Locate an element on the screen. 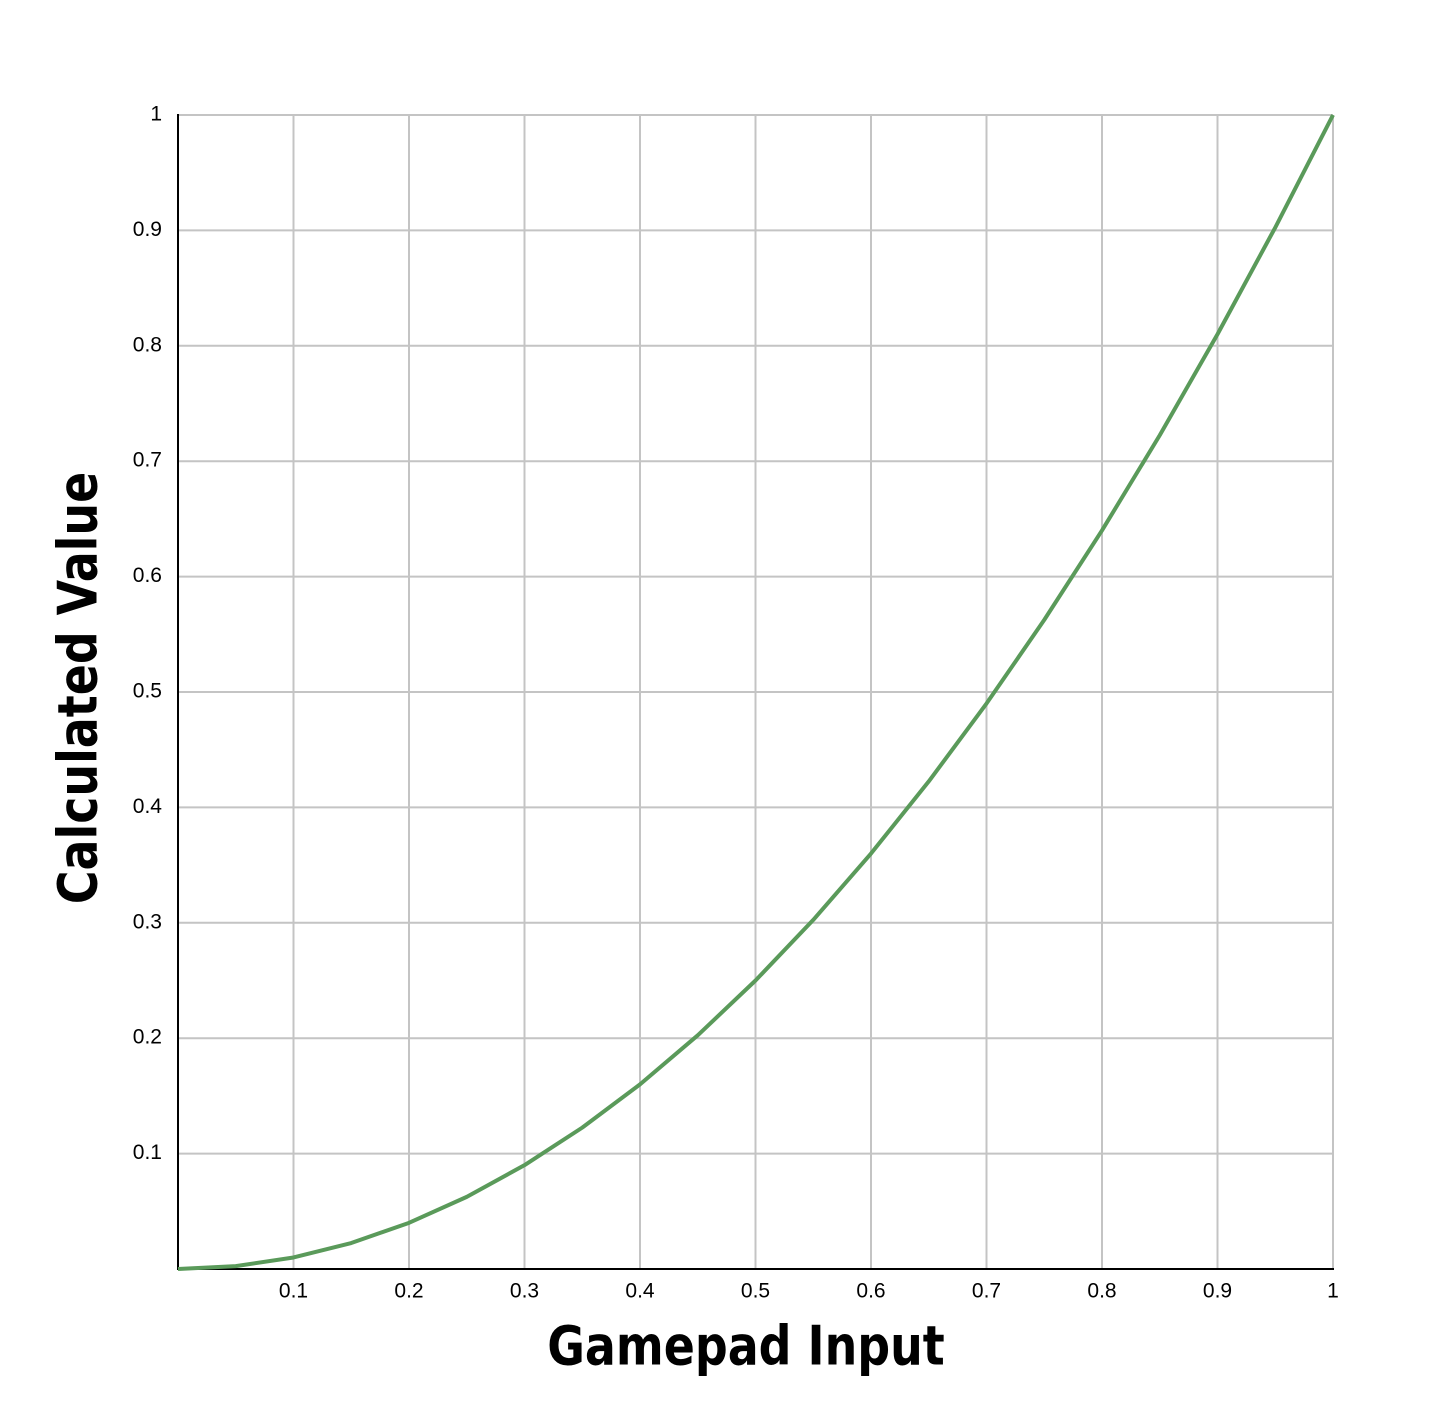  x-tick-label: 0.4 is located at coordinates (640, 1291).